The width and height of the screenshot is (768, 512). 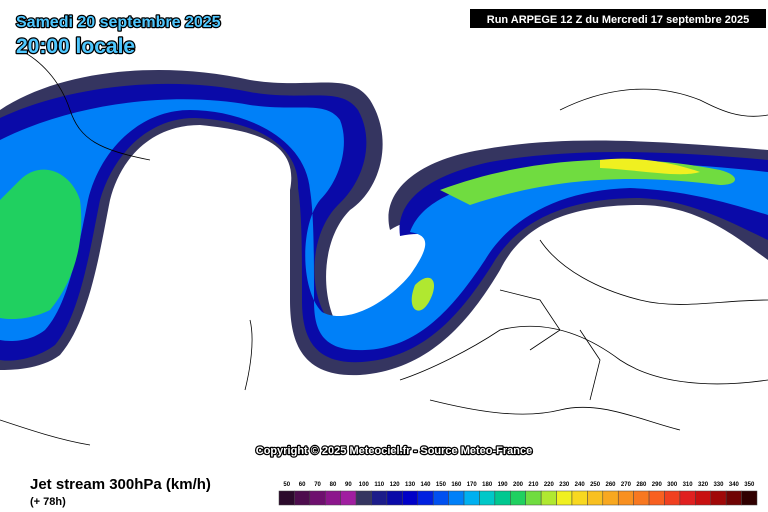 I want to click on legend-label: 70, so click(x=317, y=485).